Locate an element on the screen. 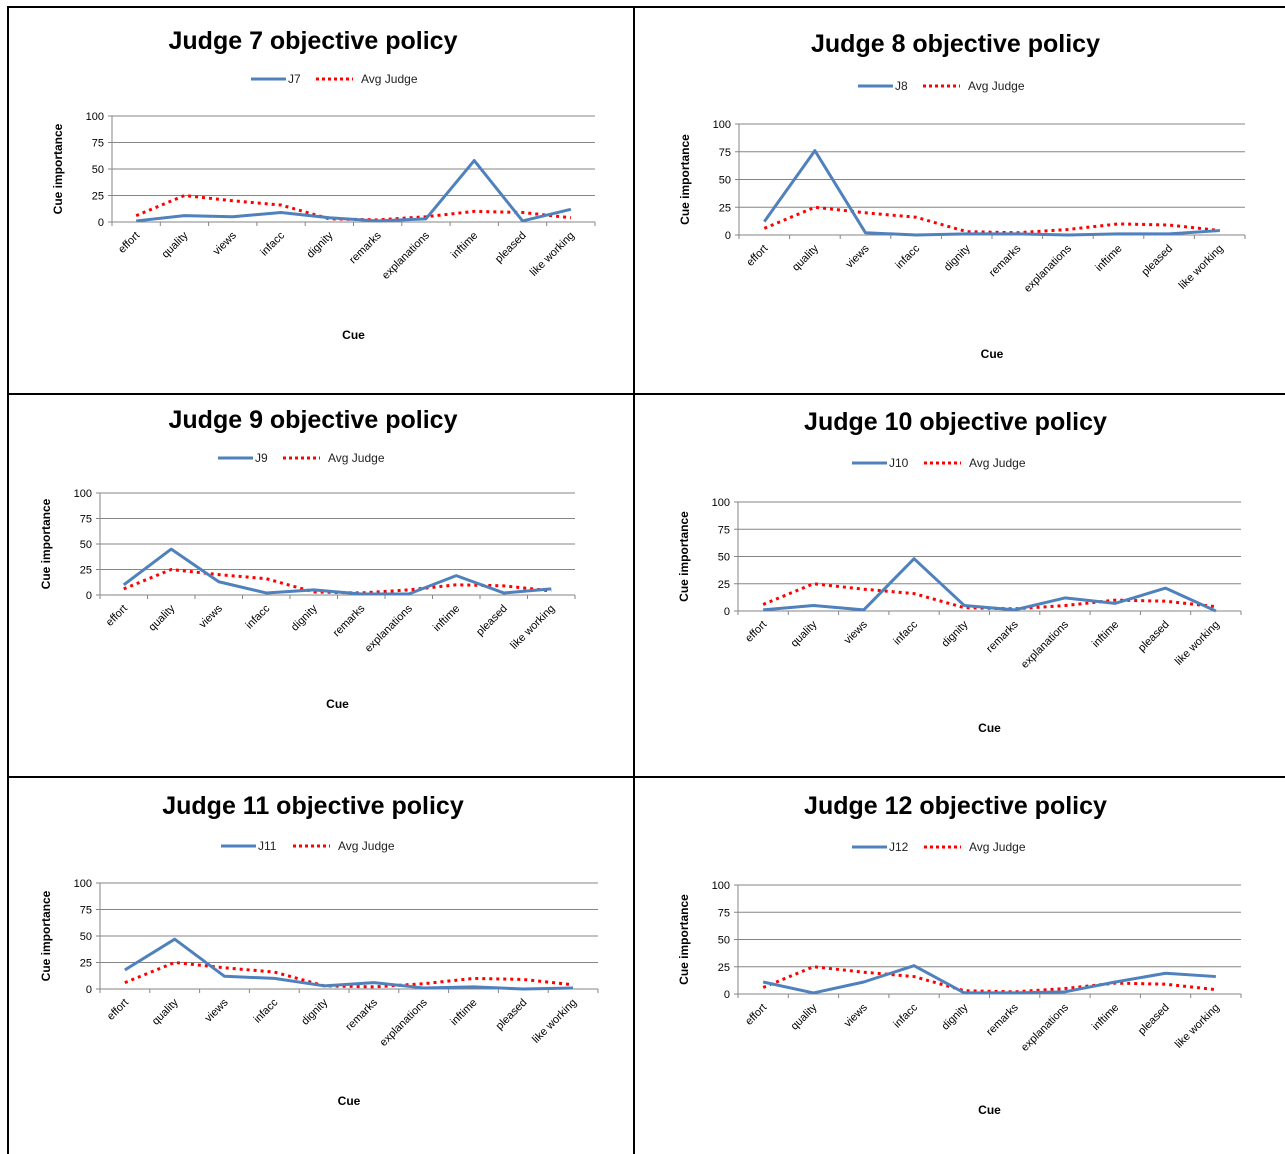 The width and height of the screenshot is (1285, 1154). chart-legend: J11 Avg Judge is located at coordinates (308, 846).